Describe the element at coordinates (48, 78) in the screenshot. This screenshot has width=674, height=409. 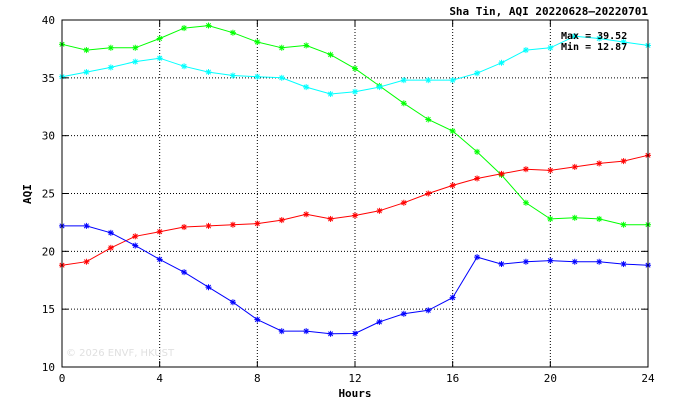
I see `y-tick-label: 35` at that location.